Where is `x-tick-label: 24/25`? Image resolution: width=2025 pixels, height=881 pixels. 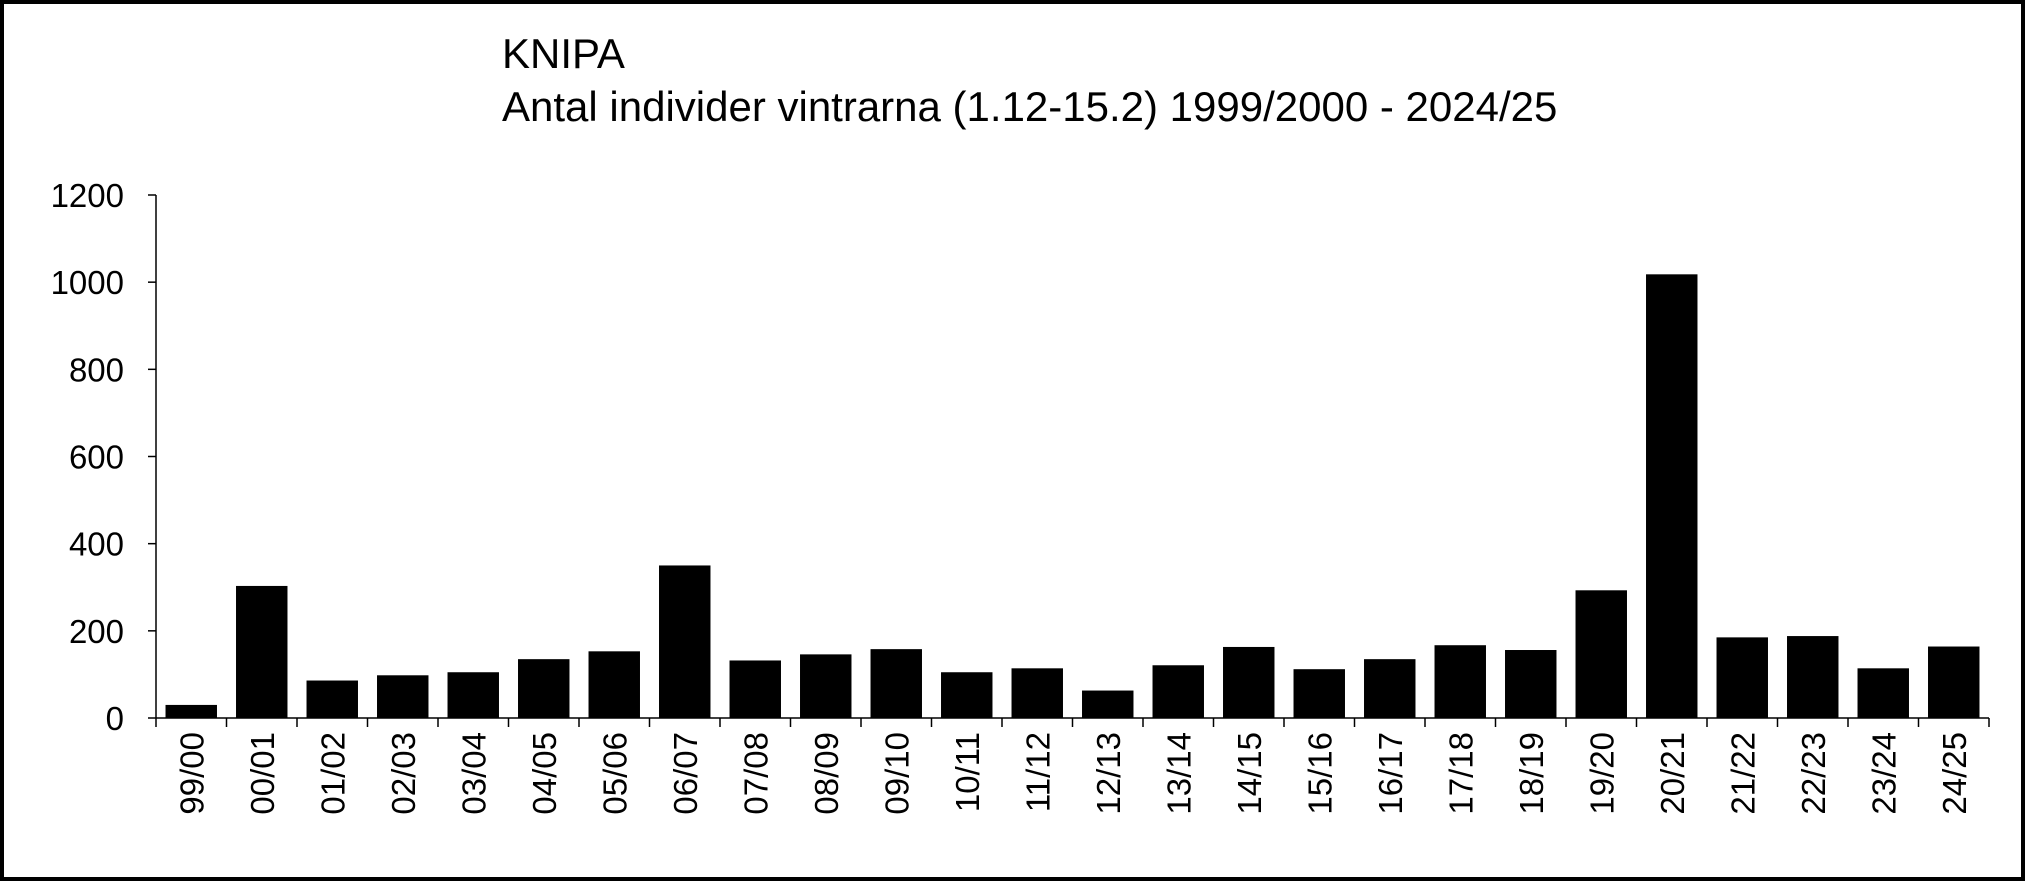
x-tick-label: 24/25 is located at coordinates (1954, 773).